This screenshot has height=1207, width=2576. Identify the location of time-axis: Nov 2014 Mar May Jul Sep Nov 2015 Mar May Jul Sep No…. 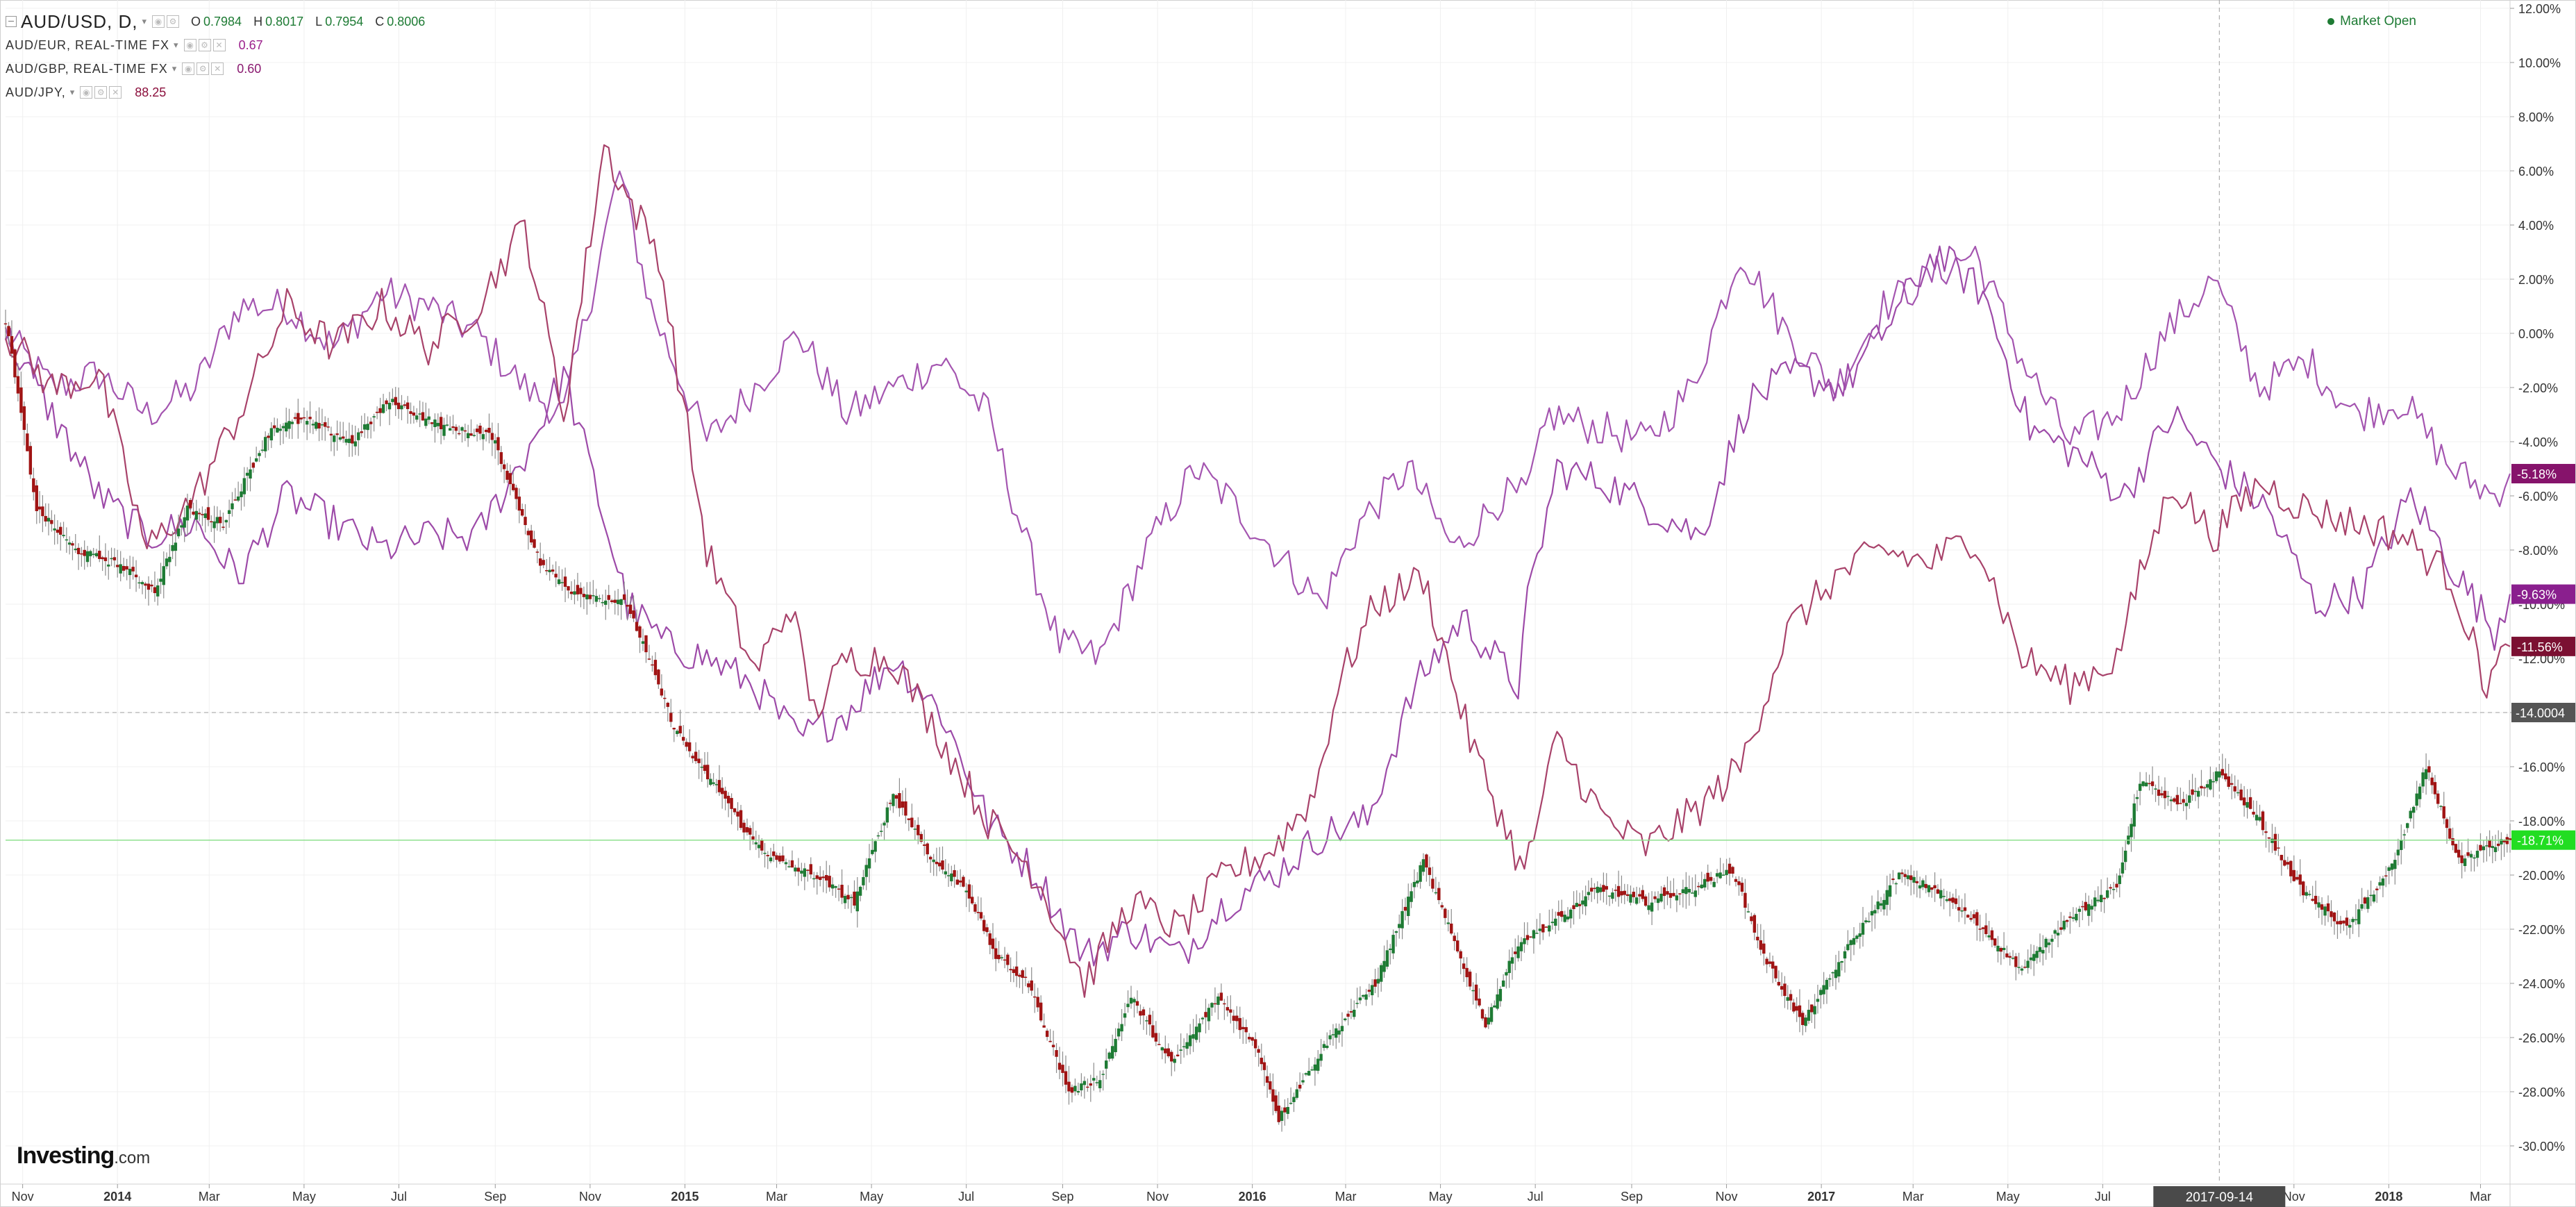
(1251, 1195).